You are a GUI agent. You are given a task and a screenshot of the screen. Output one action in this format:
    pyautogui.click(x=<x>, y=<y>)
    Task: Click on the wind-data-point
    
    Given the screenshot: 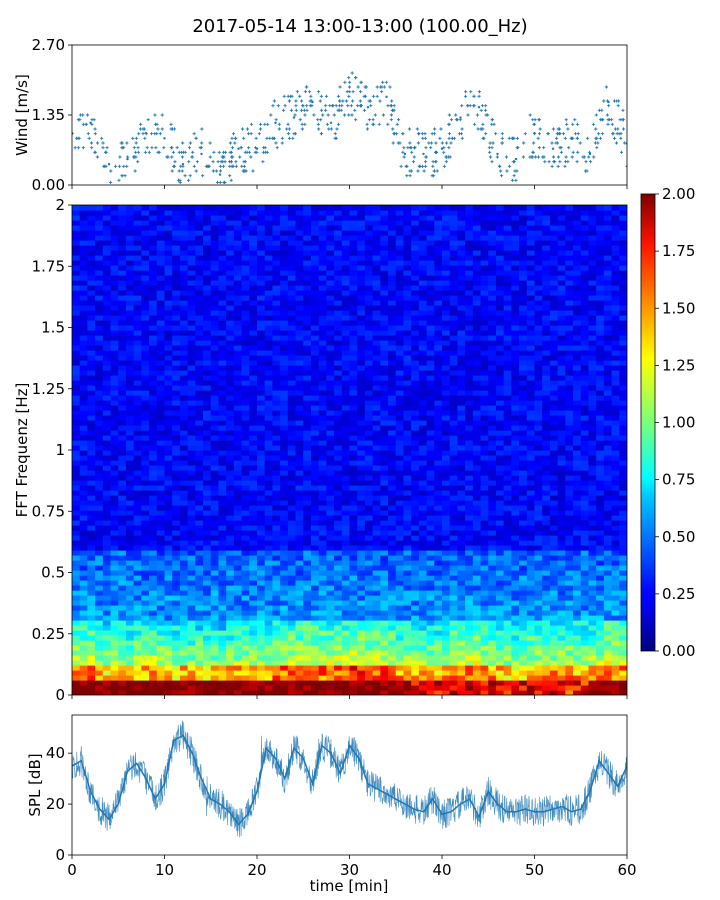 What is the action you would take?
    pyautogui.click(x=164, y=138)
    